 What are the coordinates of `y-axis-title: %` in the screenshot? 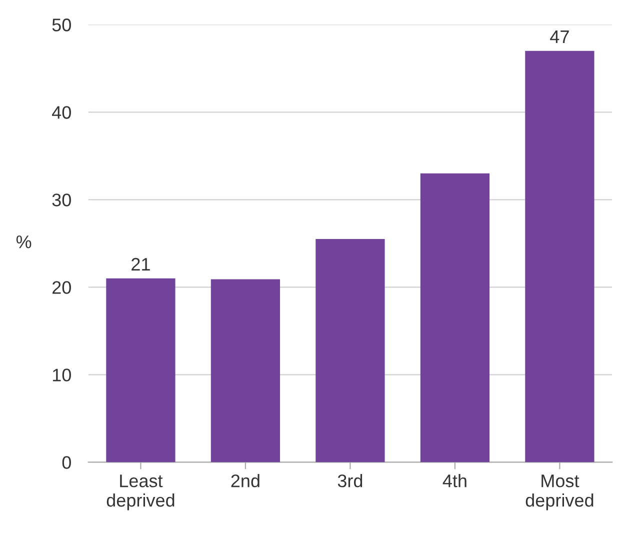 It's located at (24, 242).